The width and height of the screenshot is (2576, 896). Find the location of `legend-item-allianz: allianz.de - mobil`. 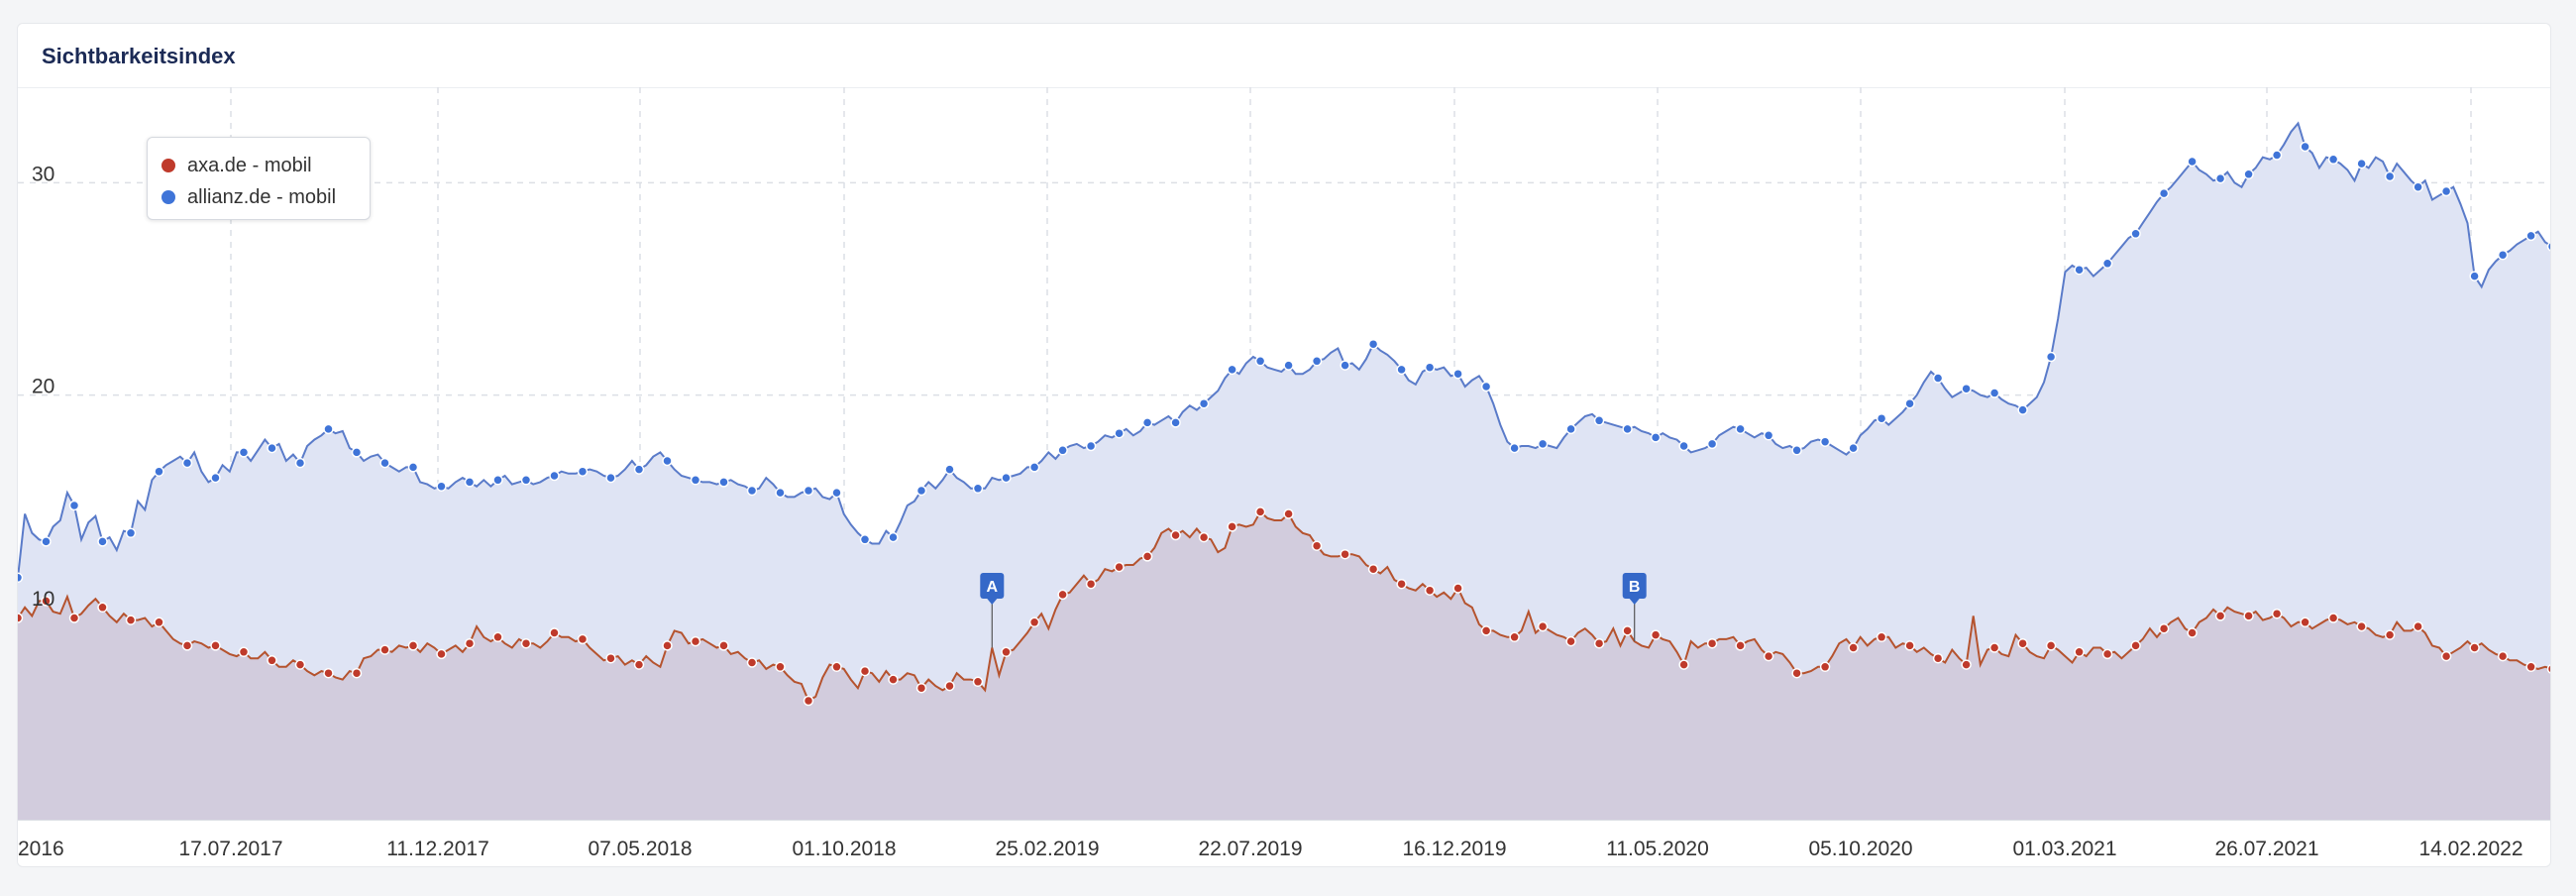

legend-item-allianz: allianz.de - mobil is located at coordinates (258, 197).